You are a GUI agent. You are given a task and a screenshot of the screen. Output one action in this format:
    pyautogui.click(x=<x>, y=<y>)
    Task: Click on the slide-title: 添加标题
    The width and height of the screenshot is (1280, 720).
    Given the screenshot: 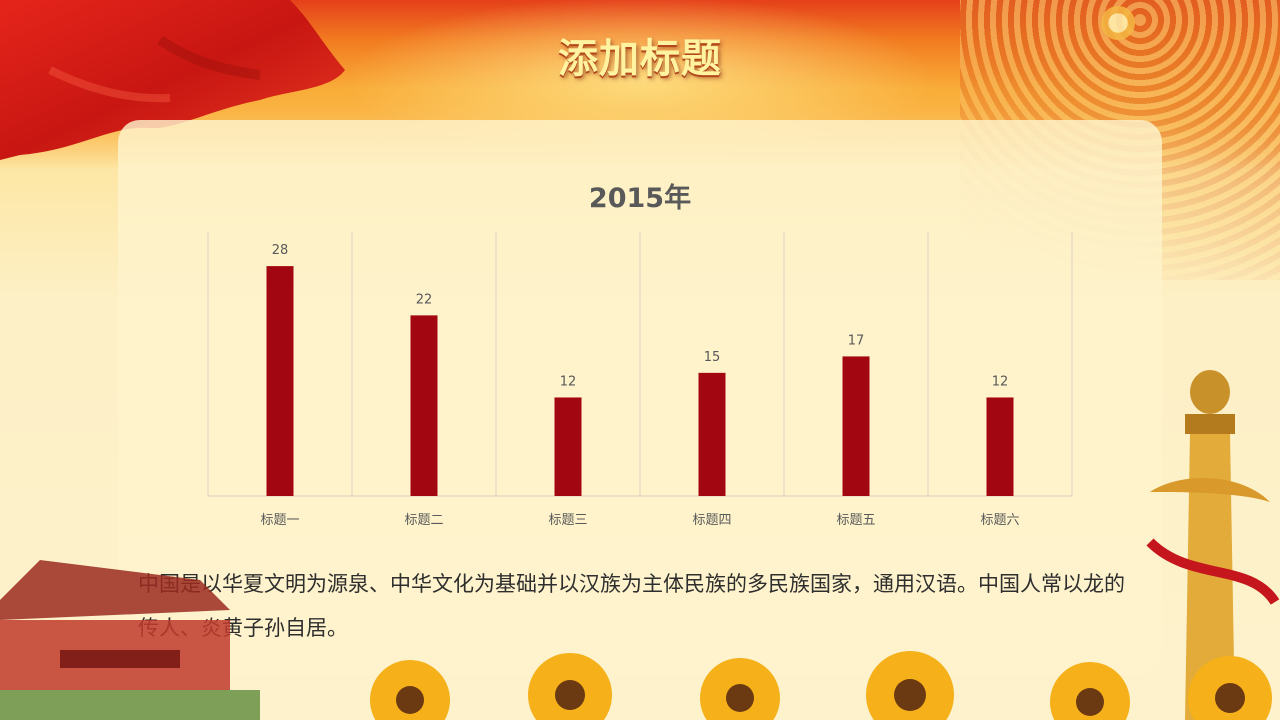 What is the action you would take?
    pyautogui.click(x=640, y=59)
    